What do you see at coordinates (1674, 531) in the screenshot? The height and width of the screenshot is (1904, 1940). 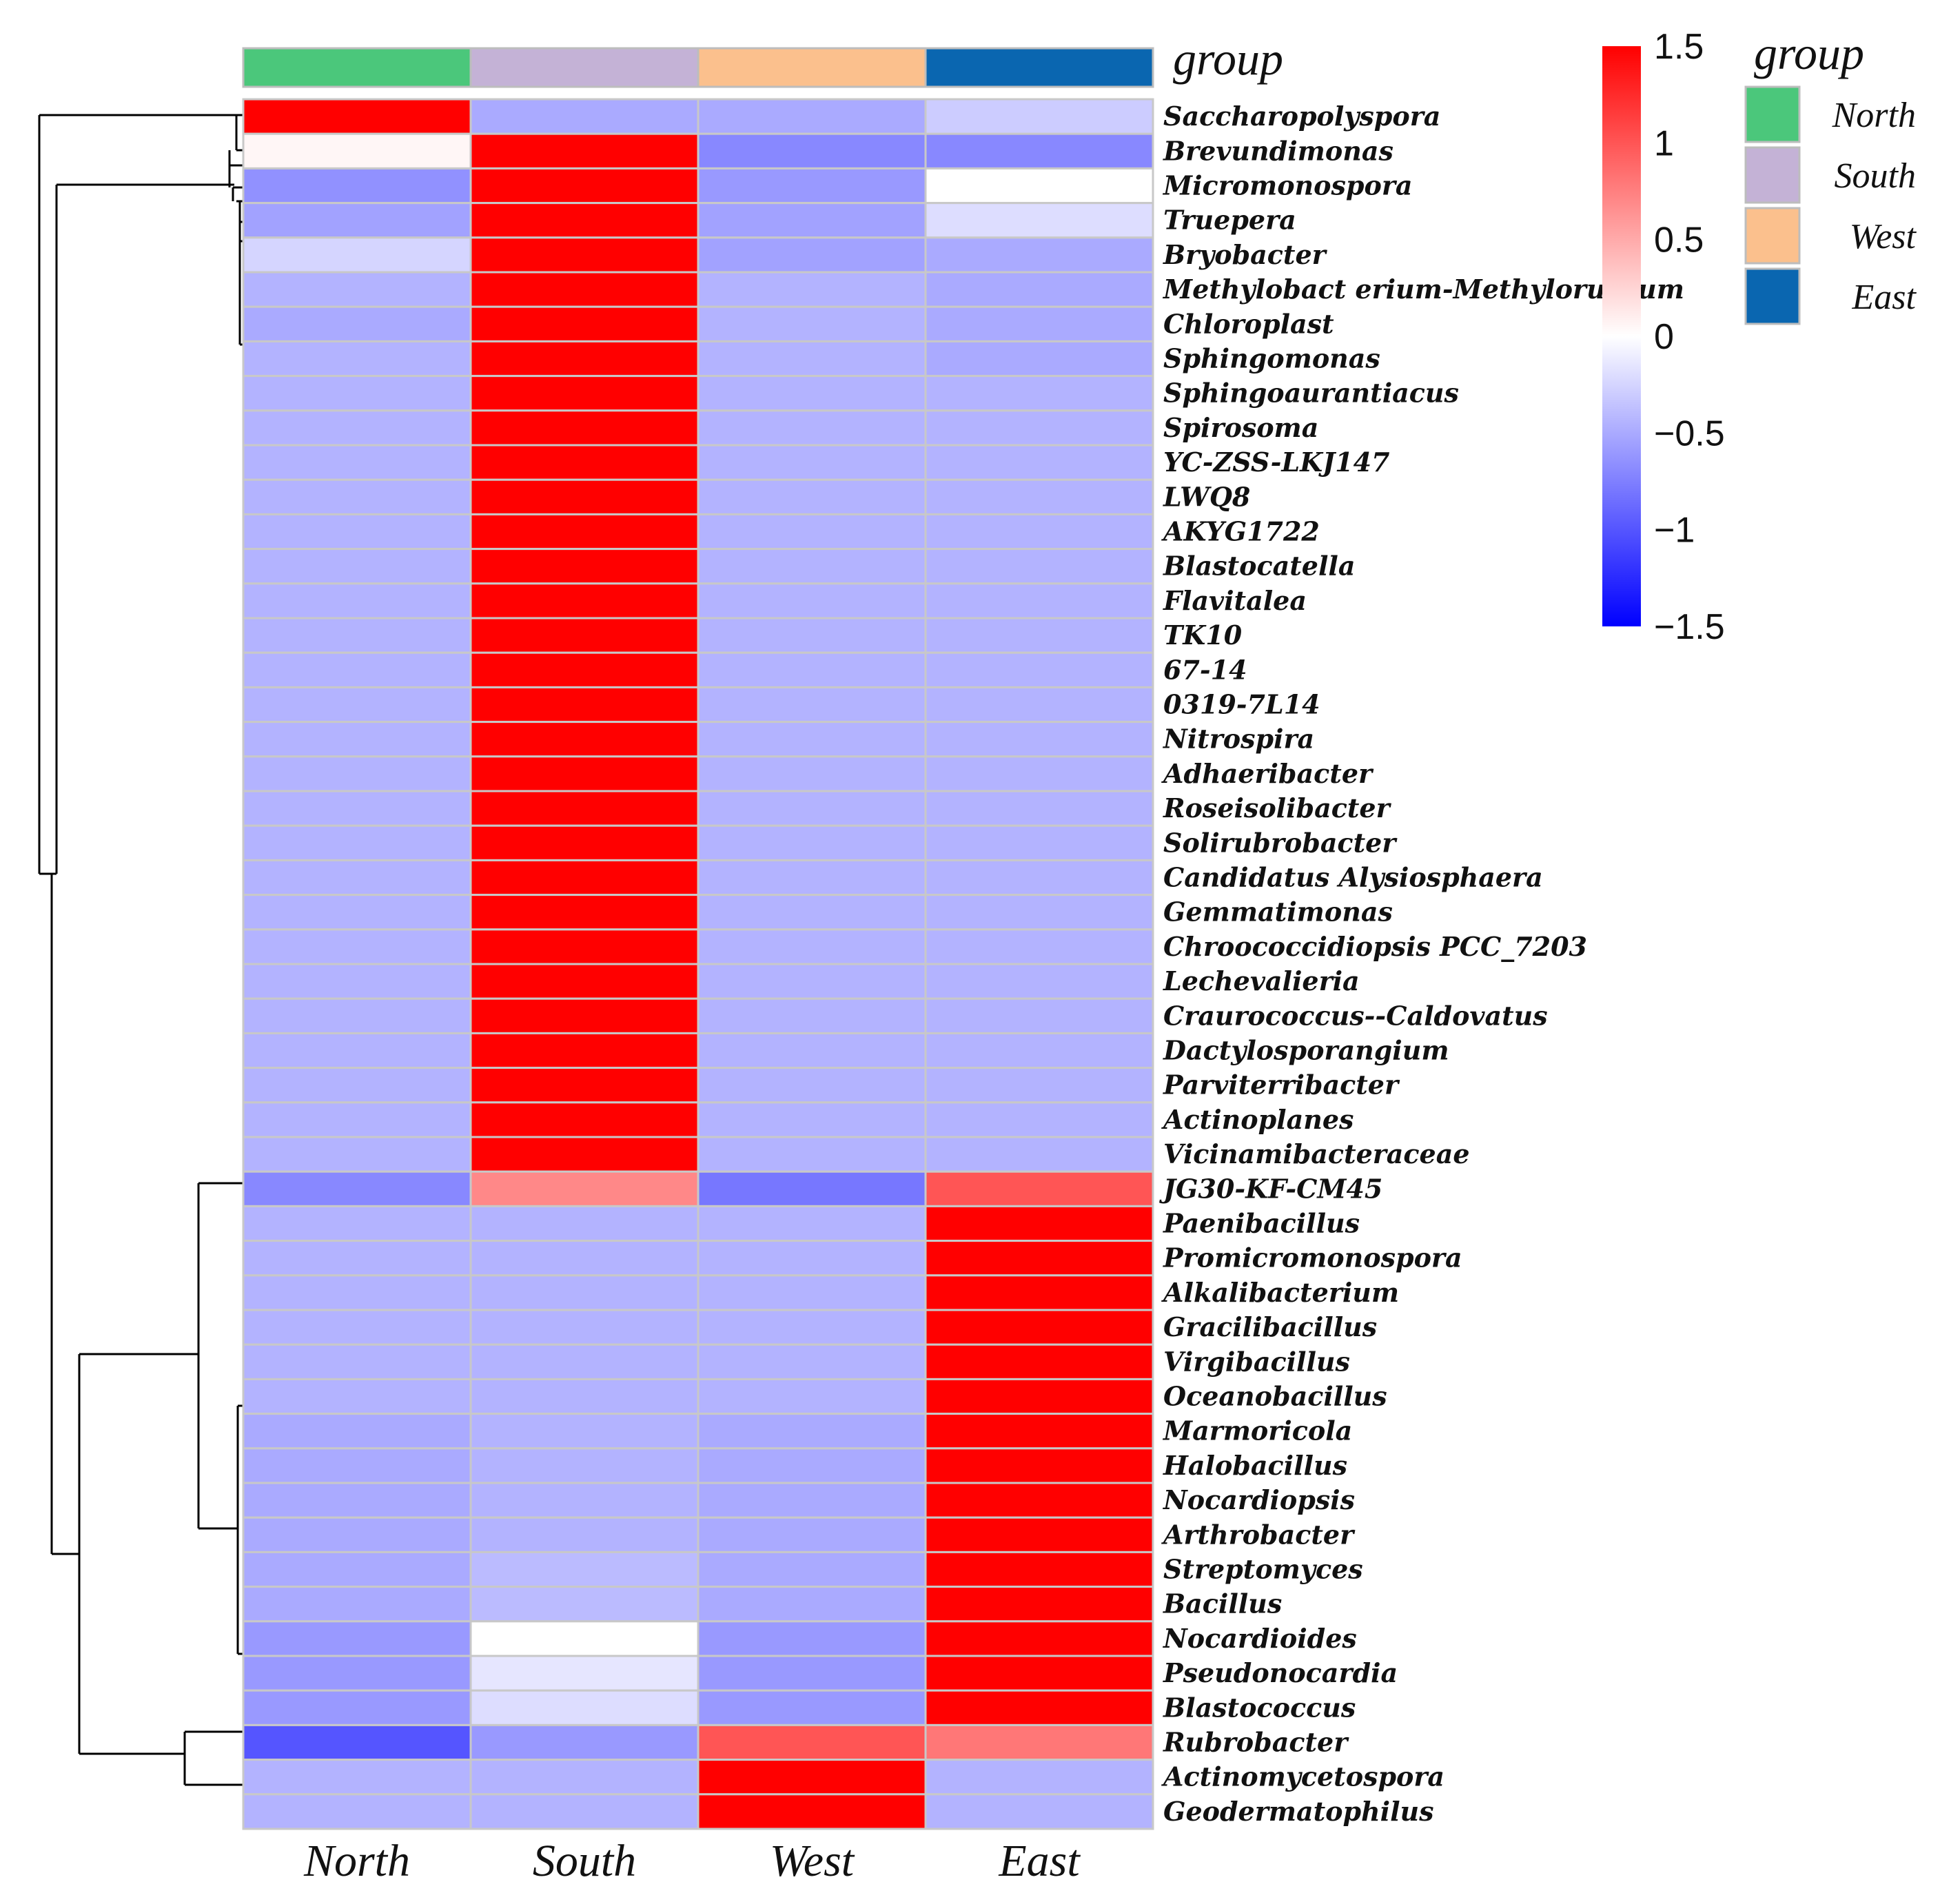 I see `color-scale-tick-label: −1` at bounding box center [1674, 531].